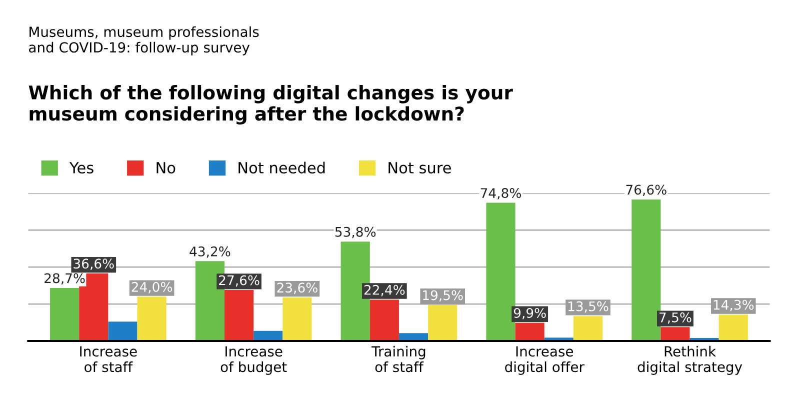 The width and height of the screenshot is (806, 405). I want to click on legend-label: No, so click(166, 168).